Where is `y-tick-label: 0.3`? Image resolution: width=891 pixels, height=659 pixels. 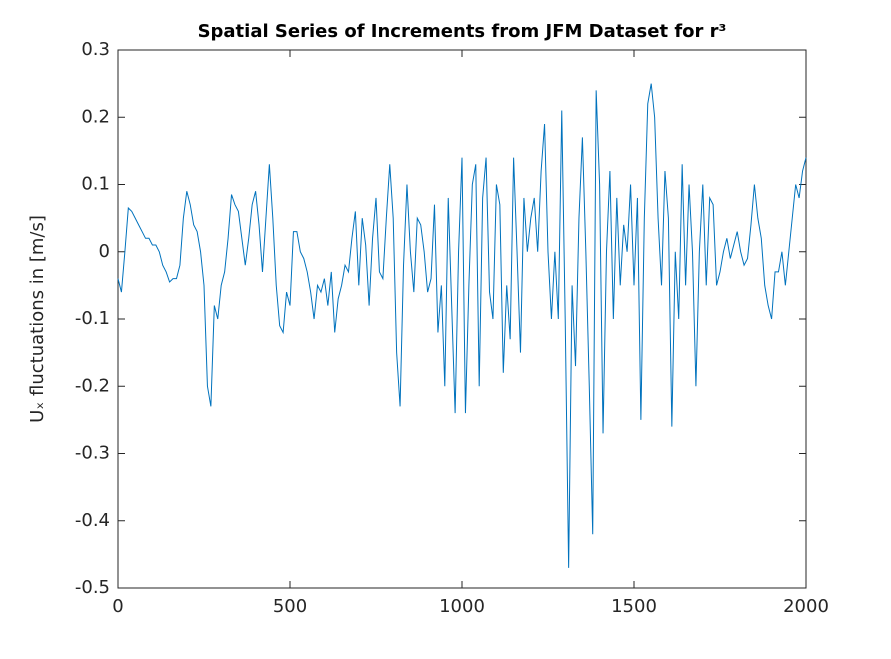 y-tick-label: 0.3 is located at coordinates (95, 49).